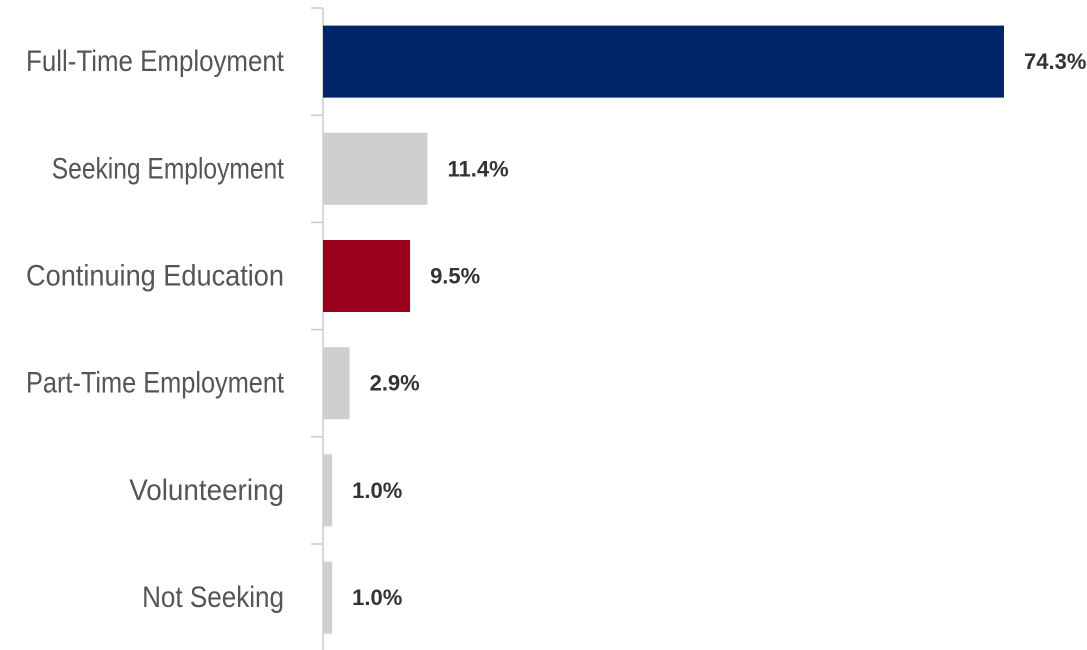 This screenshot has width=1087, height=650. Describe the element at coordinates (168, 168) in the screenshot. I see `category-label: Seeking Employment` at that location.